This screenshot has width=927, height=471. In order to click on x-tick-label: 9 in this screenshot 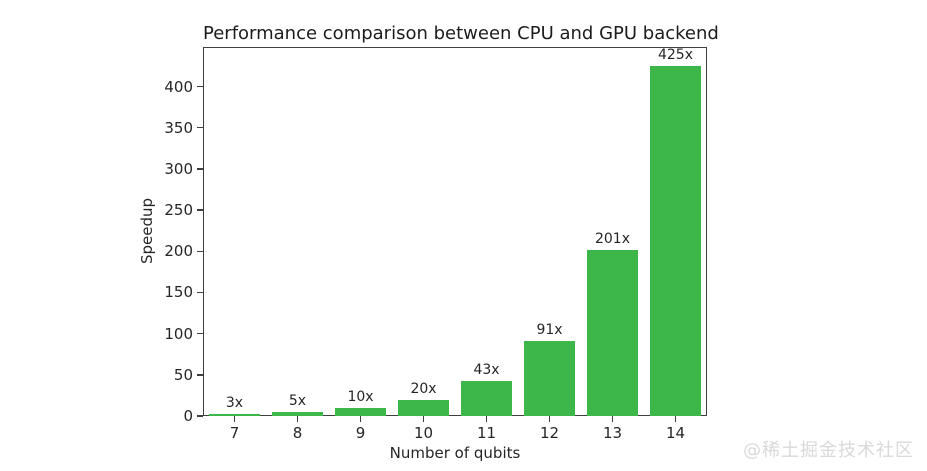, I will do `click(360, 433)`.